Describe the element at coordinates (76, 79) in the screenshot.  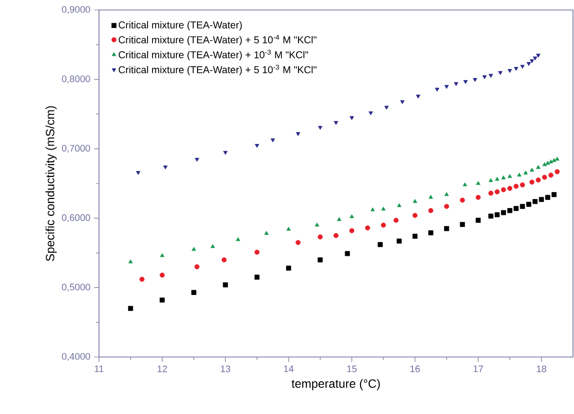
I see `y-tick-label: 0,8000` at that location.